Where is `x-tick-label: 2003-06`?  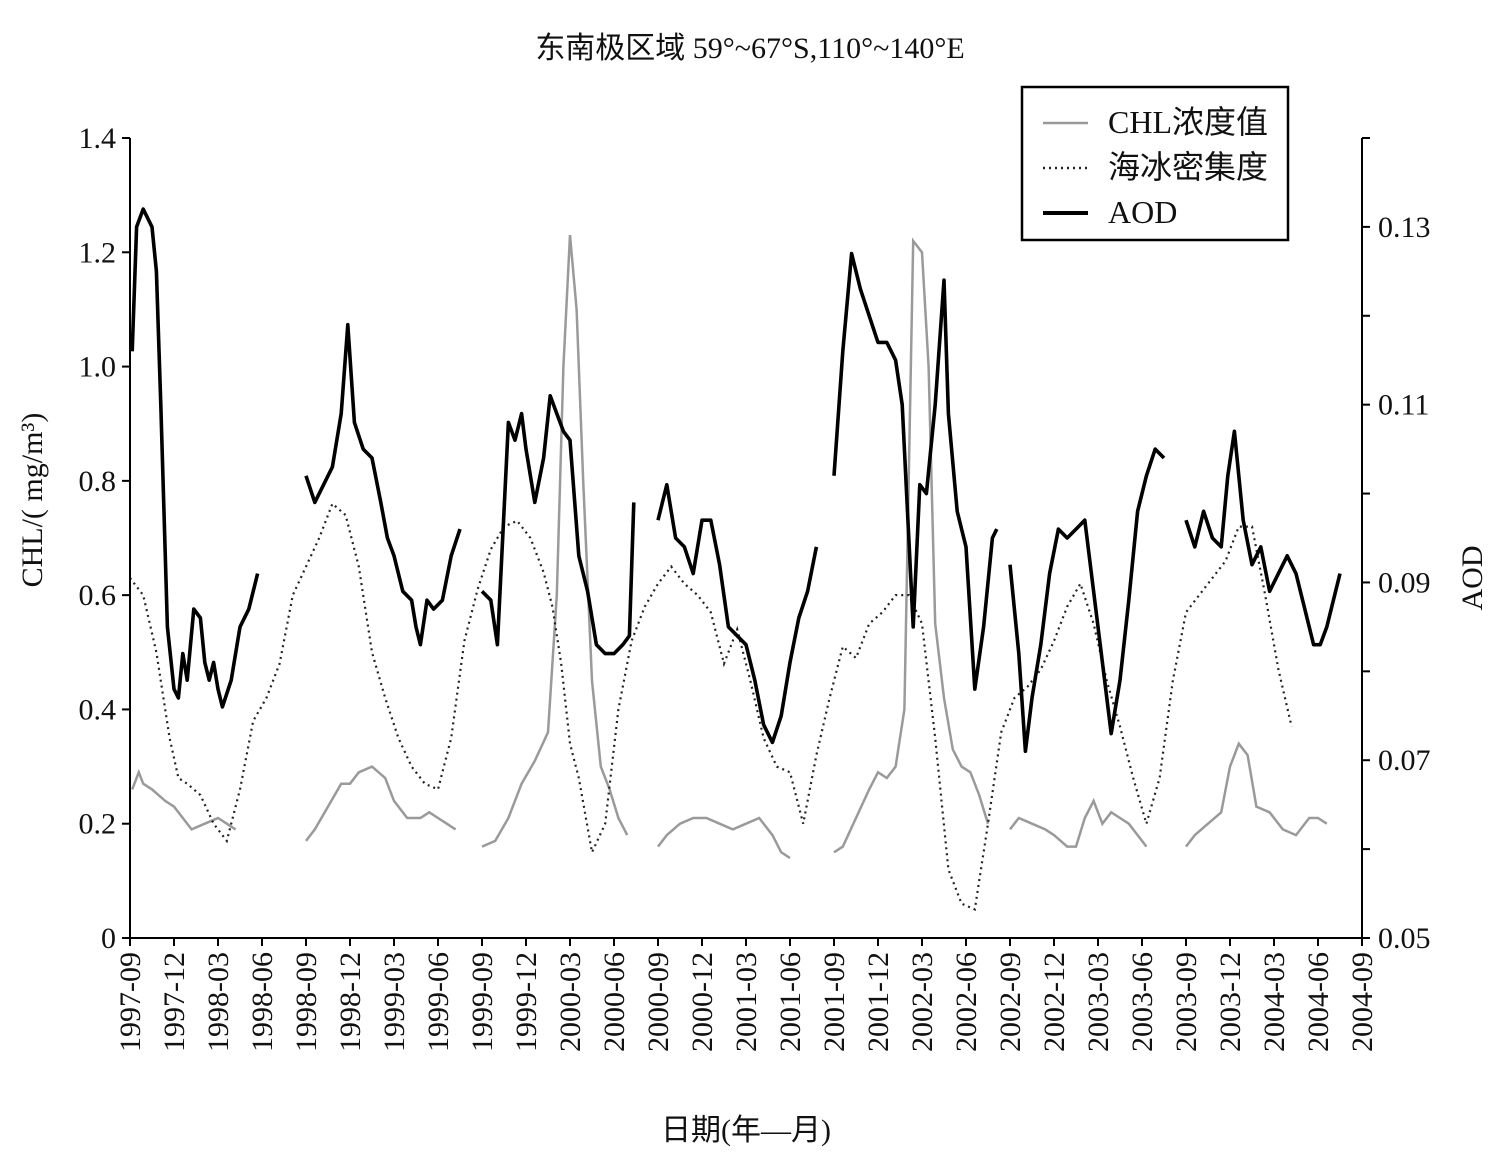
x-tick-label: 2003-06 is located at coordinates (1142, 1002).